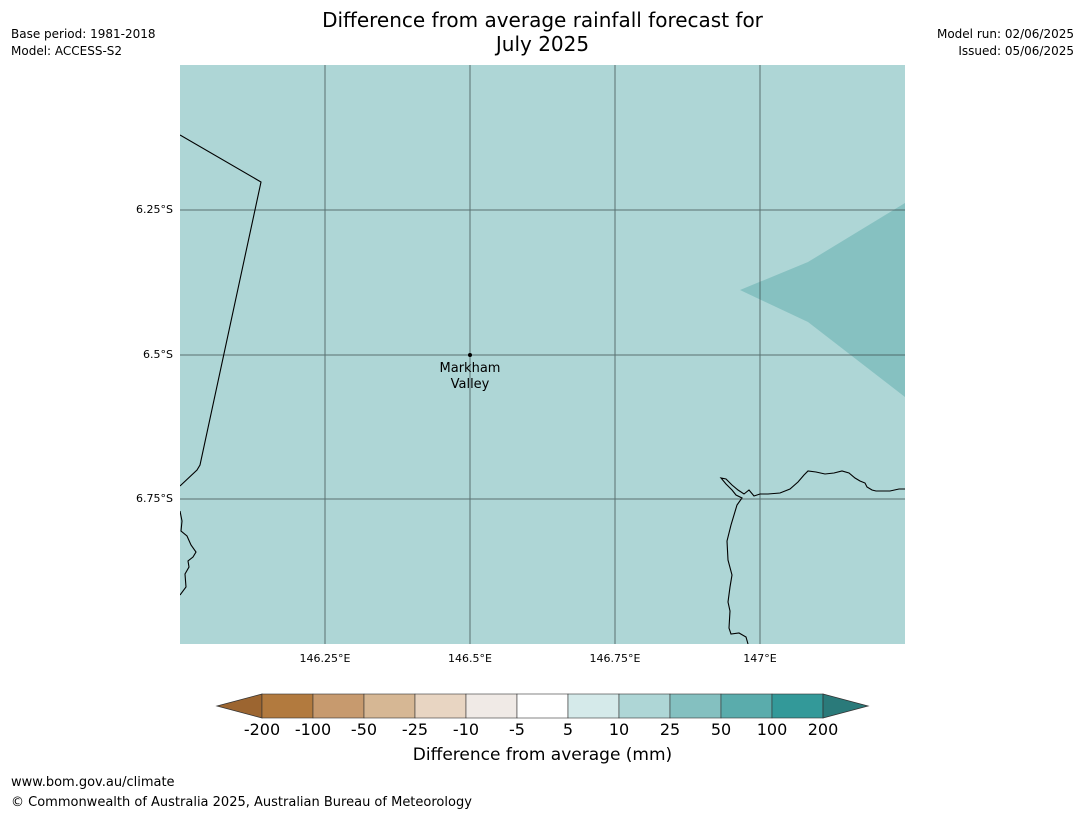  What do you see at coordinates (823, 729) in the screenshot?
I see `colorbar-label: 200` at bounding box center [823, 729].